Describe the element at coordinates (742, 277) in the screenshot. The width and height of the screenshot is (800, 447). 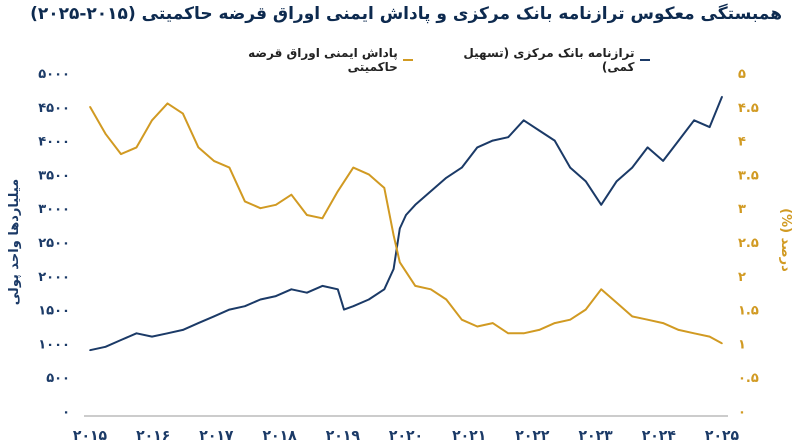
I see `right-tick-label: ۲` at that location.